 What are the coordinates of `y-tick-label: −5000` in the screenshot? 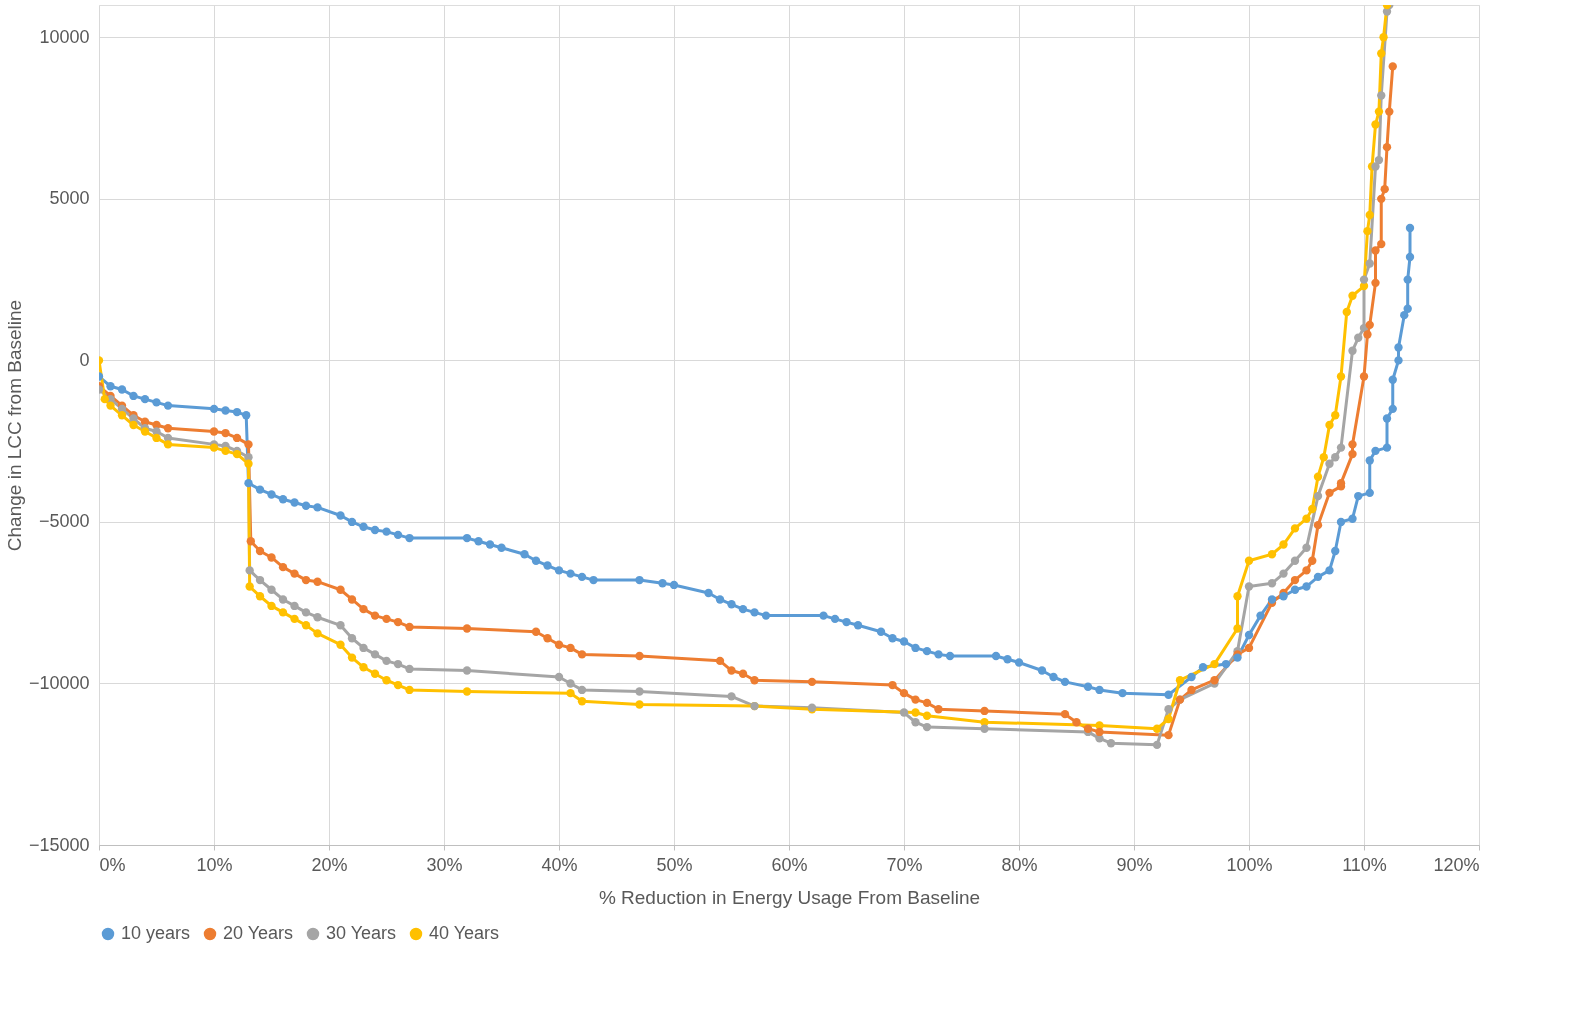 It's located at (64, 521).